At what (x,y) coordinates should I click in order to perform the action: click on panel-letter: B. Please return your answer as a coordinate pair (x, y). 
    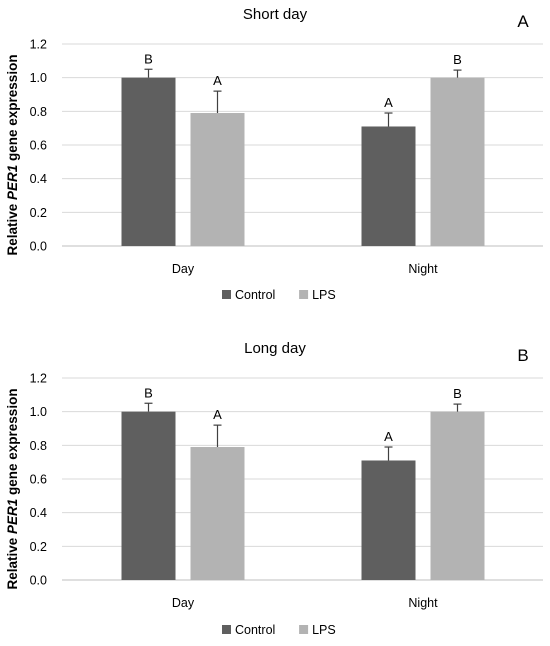
    Looking at the image, I should click on (522, 355).